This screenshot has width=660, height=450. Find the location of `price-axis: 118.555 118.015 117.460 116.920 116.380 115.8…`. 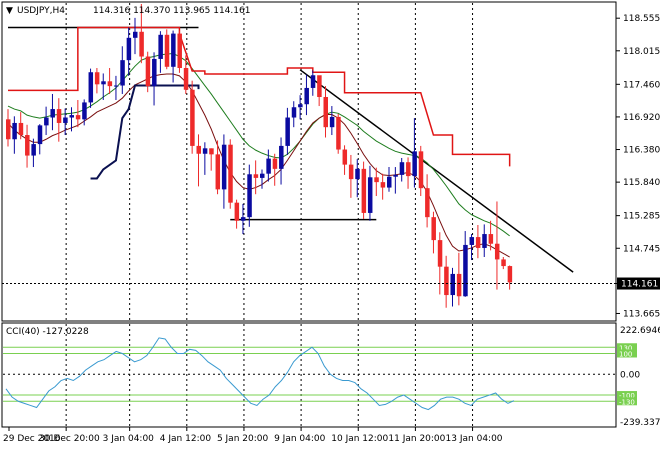

price-axis: 118.555 118.015 117.460 116.920 116.380 115.8… is located at coordinates (638, 166).